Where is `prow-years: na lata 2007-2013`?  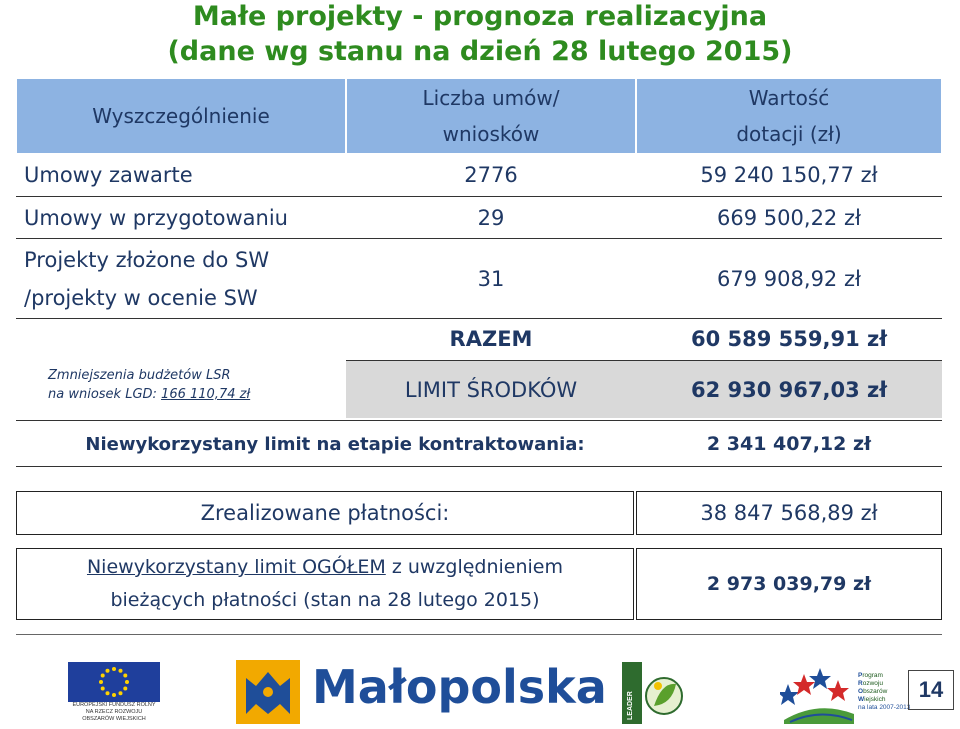
prow-years: na lata 2007-2013 is located at coordinates (884, 707).